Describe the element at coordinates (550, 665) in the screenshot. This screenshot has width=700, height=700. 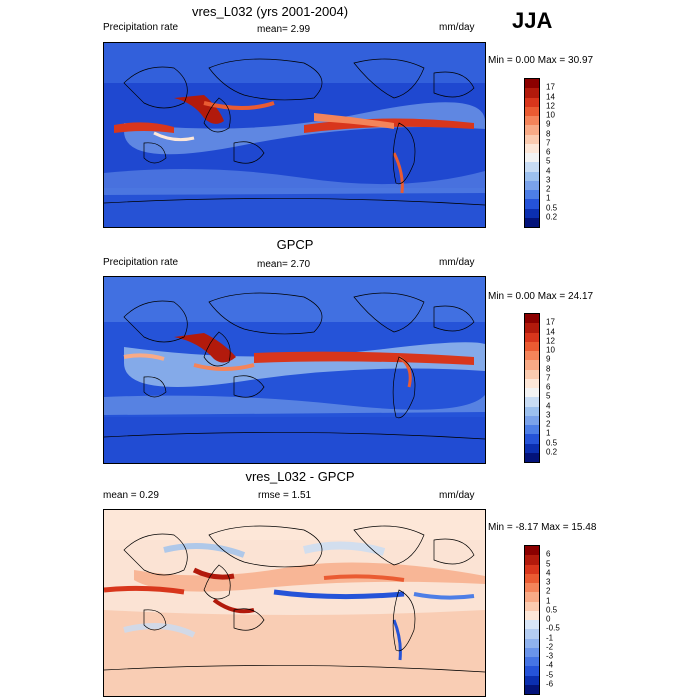
I see `colorbar-label: -4` at that location.